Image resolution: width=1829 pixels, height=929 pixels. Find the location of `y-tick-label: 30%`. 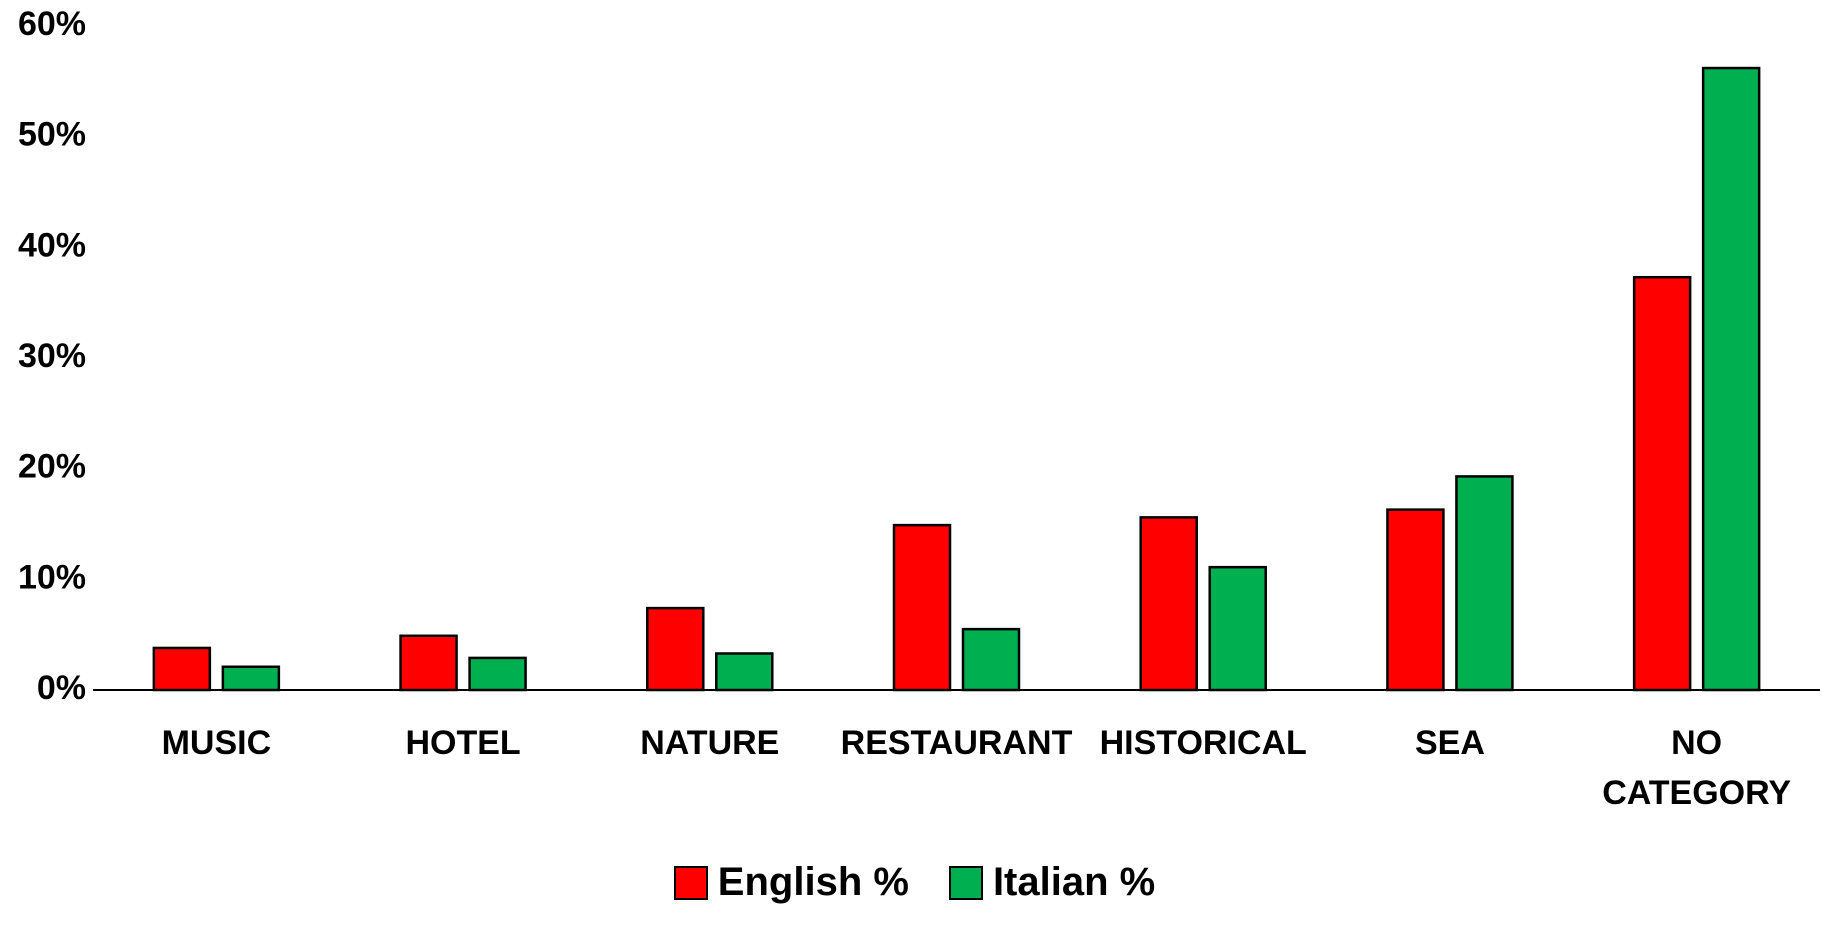

y-tick-label: 30% is located at coordinates (52, 356).